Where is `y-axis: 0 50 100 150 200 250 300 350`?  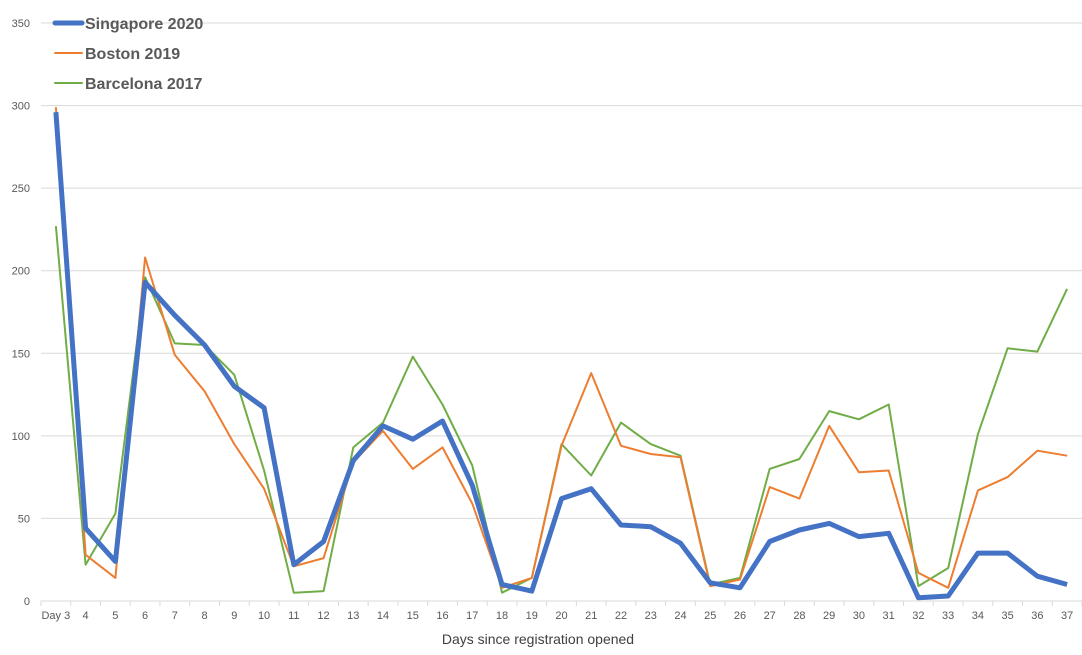 y-axis: 0 50 100 150 200 250 300 350 is located at coordinates (21, 313).